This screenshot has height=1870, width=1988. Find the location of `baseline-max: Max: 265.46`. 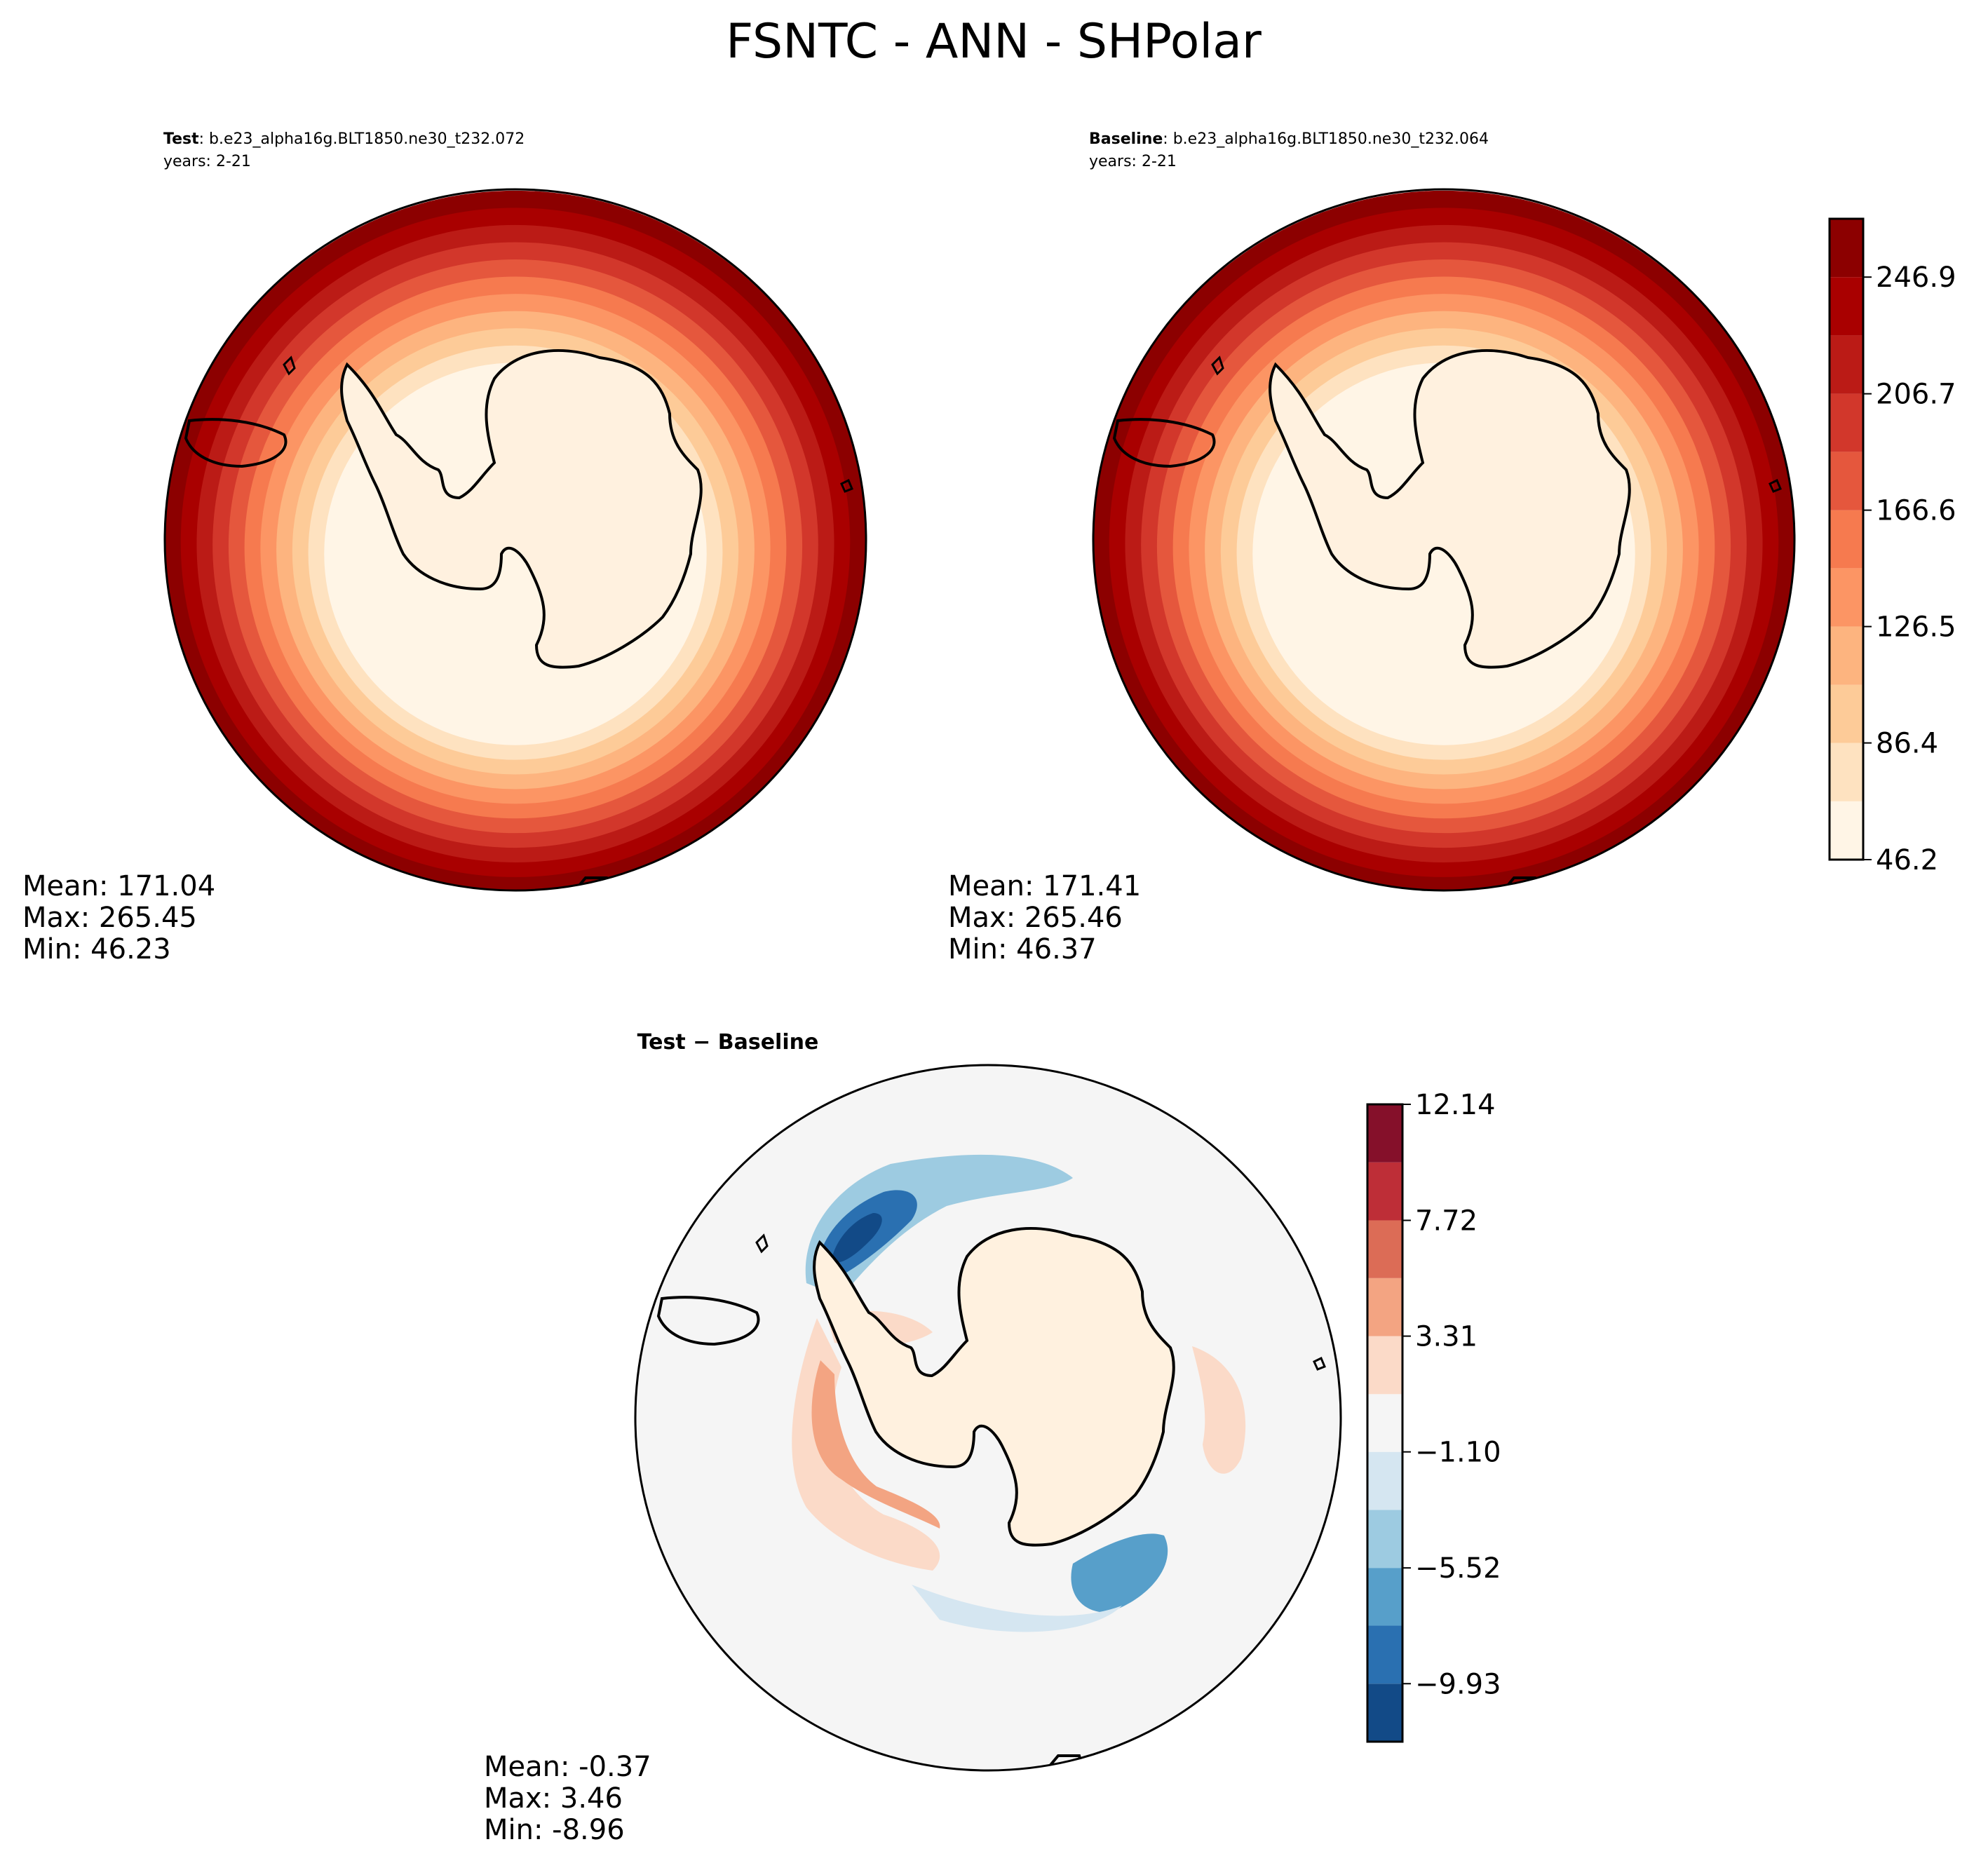

baseline-max: Max: 265.46 is located at coordinates (1035, 918).